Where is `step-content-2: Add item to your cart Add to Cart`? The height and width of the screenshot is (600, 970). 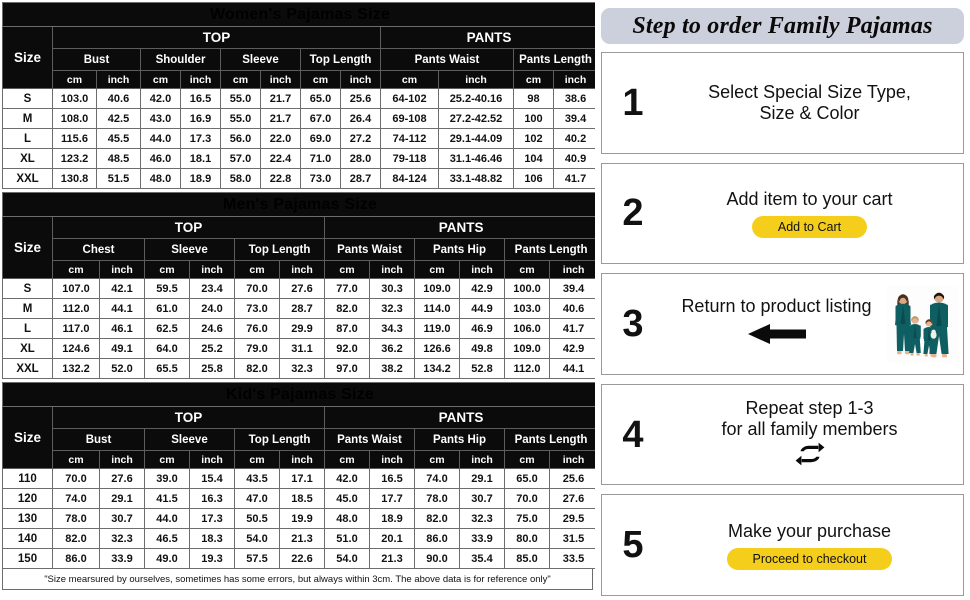
step-content-2: Add item to your cart Add to Cart is located at coordinates (813, 213).